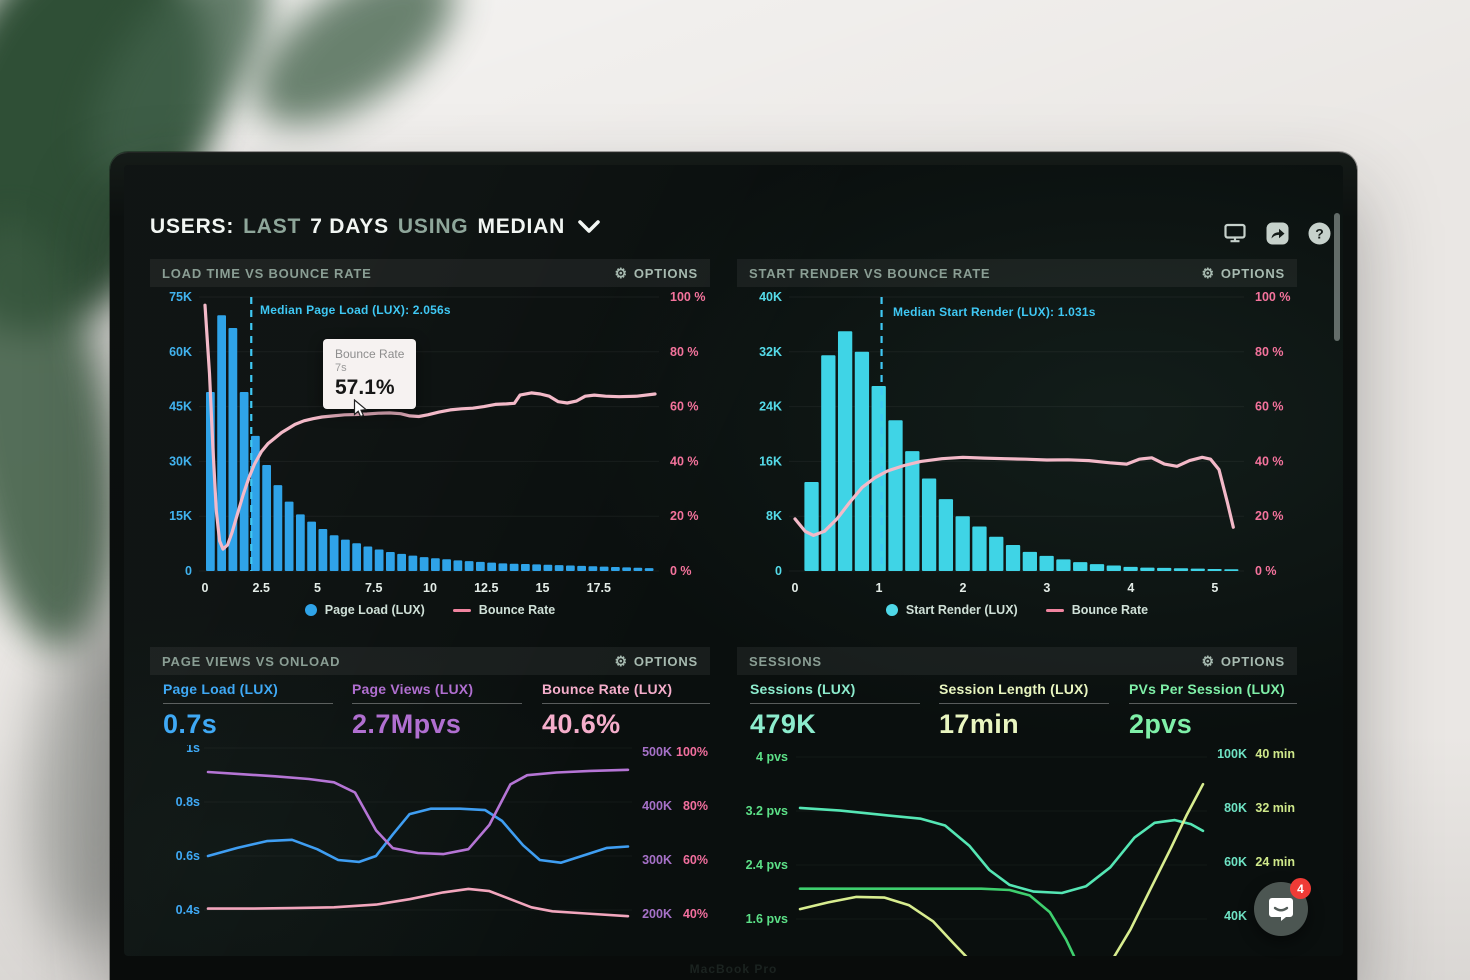 The width and height of the screenshot is (1470, 980). I want to click on svg-text: 45K, so click(180, 407).